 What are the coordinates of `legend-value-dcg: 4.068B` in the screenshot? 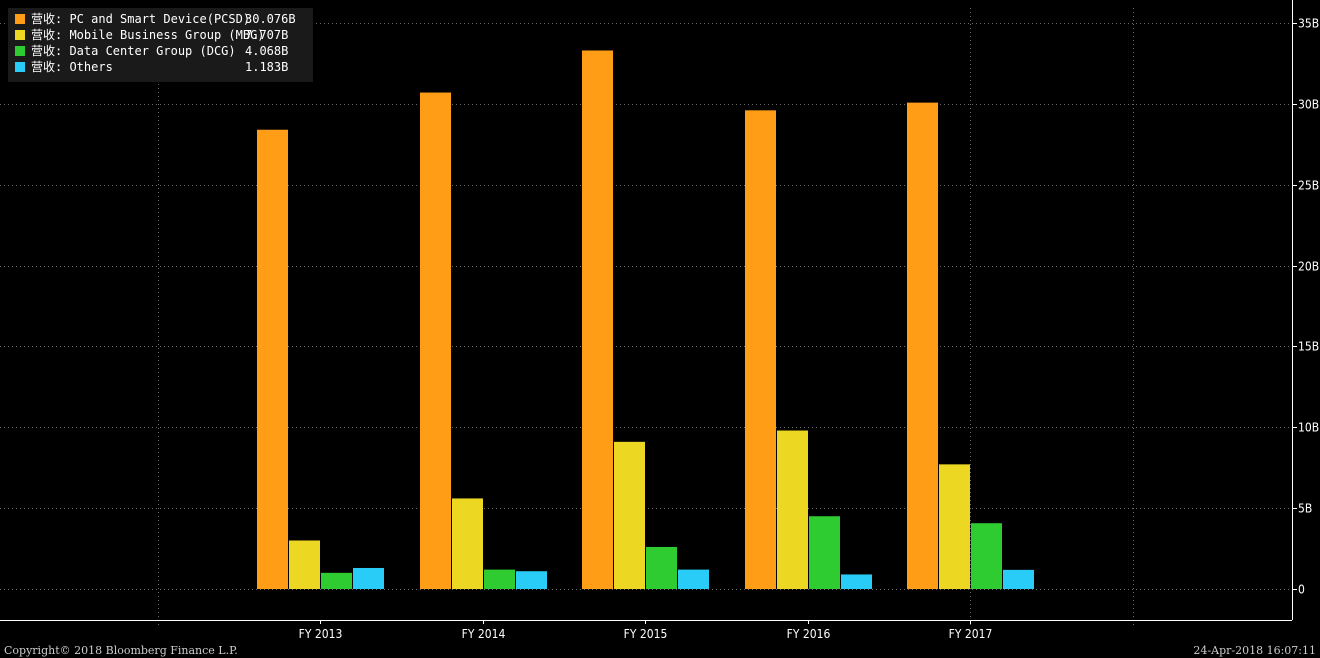 It's located at (267, 51).